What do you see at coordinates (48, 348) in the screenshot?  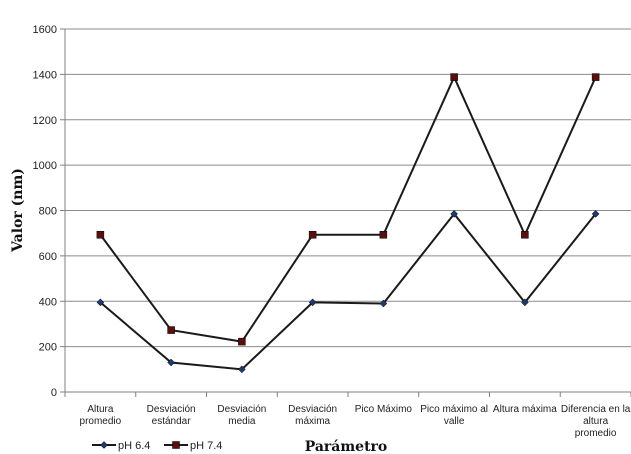 I see `y-tick-label: 200` at bounding box center [48, 348].